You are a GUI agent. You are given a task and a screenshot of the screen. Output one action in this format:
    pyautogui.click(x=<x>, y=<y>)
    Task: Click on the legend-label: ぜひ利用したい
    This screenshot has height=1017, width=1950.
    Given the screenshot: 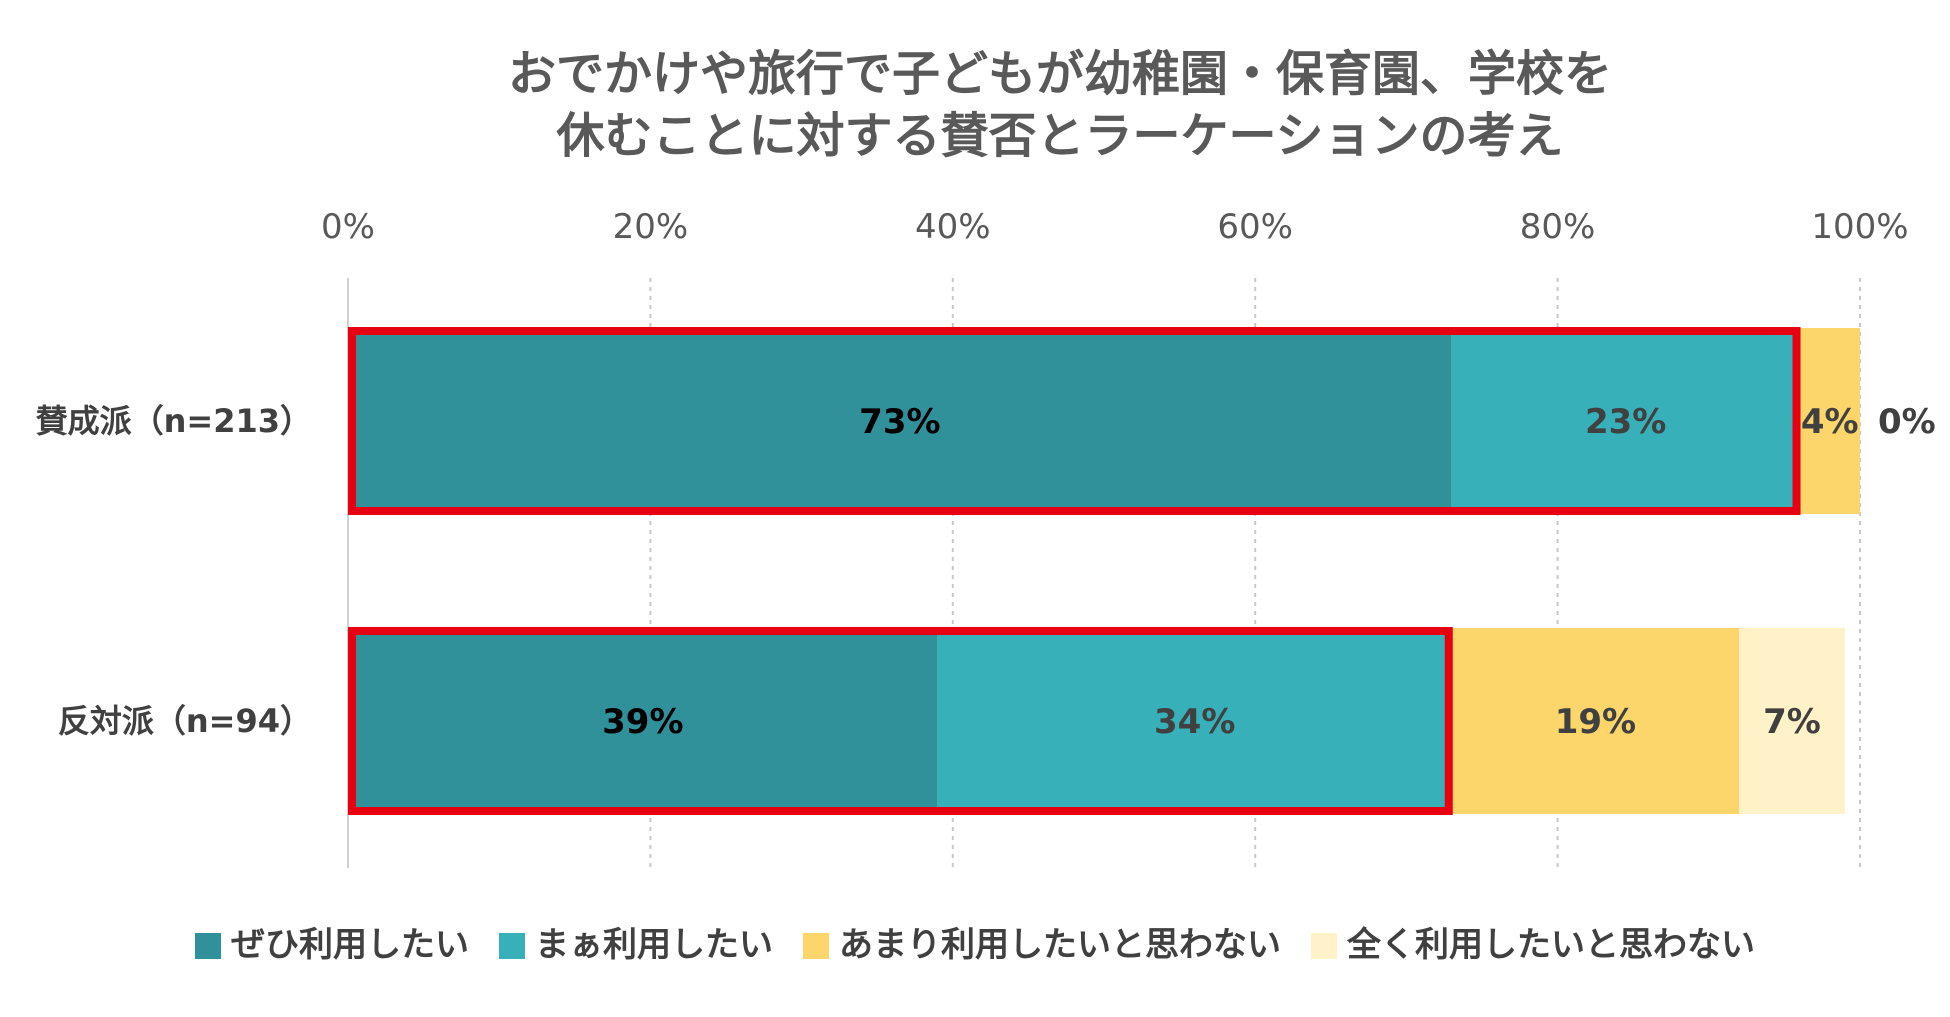 What is the action you would take?
    pyautogui.click(x=350, y=945)
    